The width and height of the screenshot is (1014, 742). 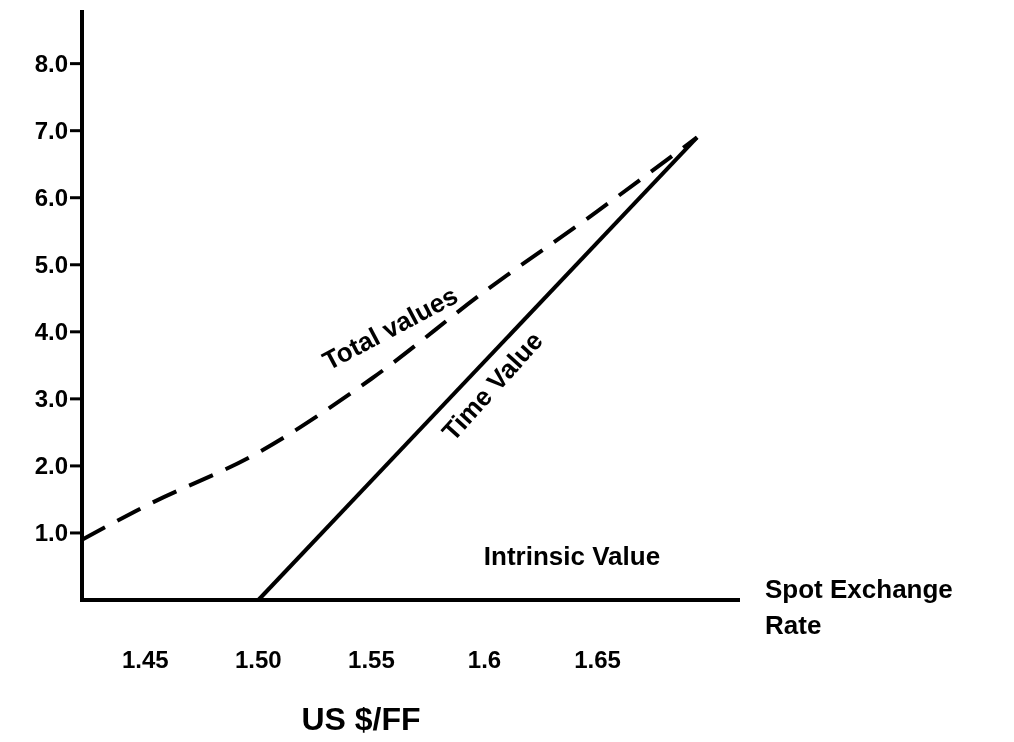 What do you see at coordinates (51, 533) in the screenshot?
I see `y-tick-label: 1.0` at bounding box center [51, 533].